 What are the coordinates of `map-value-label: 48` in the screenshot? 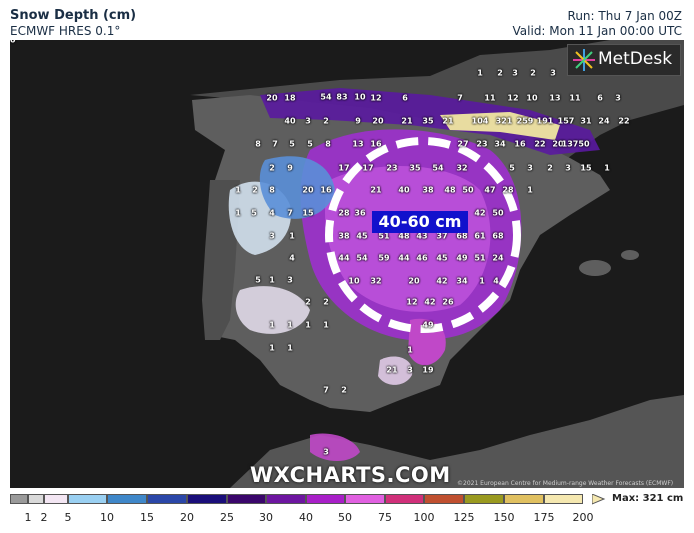 It's located at (450, 190).